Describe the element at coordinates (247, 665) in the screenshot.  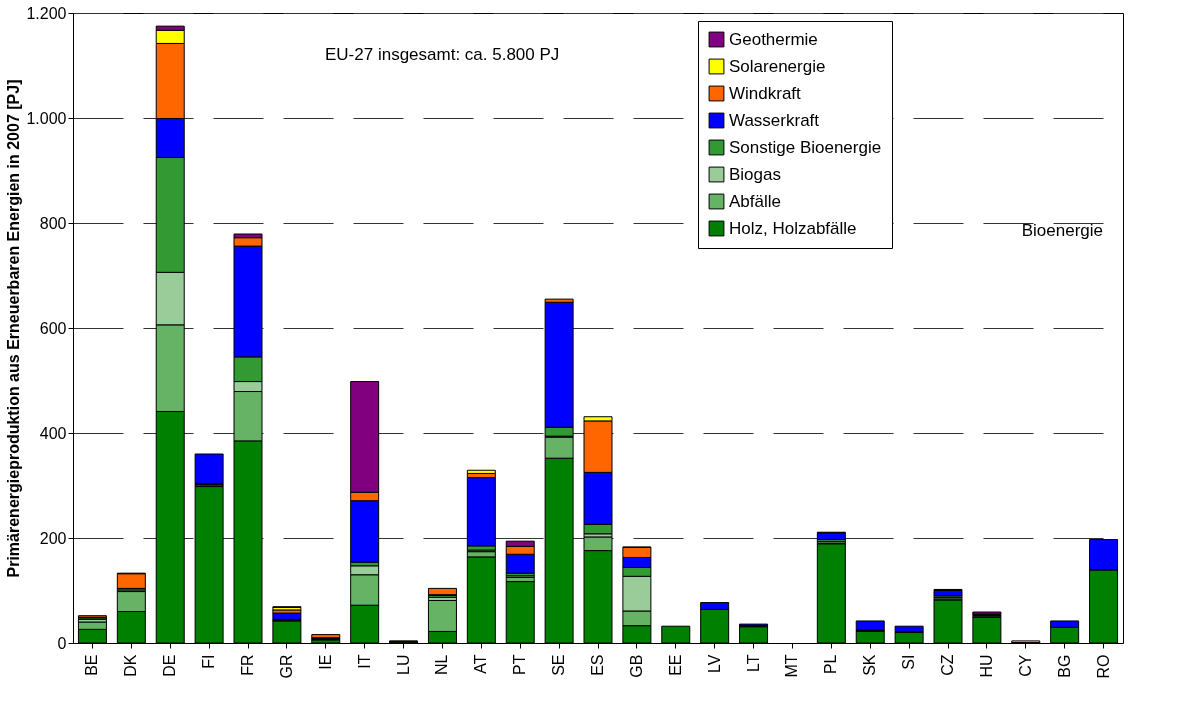
I see `x-tick-label: FR` at that location.